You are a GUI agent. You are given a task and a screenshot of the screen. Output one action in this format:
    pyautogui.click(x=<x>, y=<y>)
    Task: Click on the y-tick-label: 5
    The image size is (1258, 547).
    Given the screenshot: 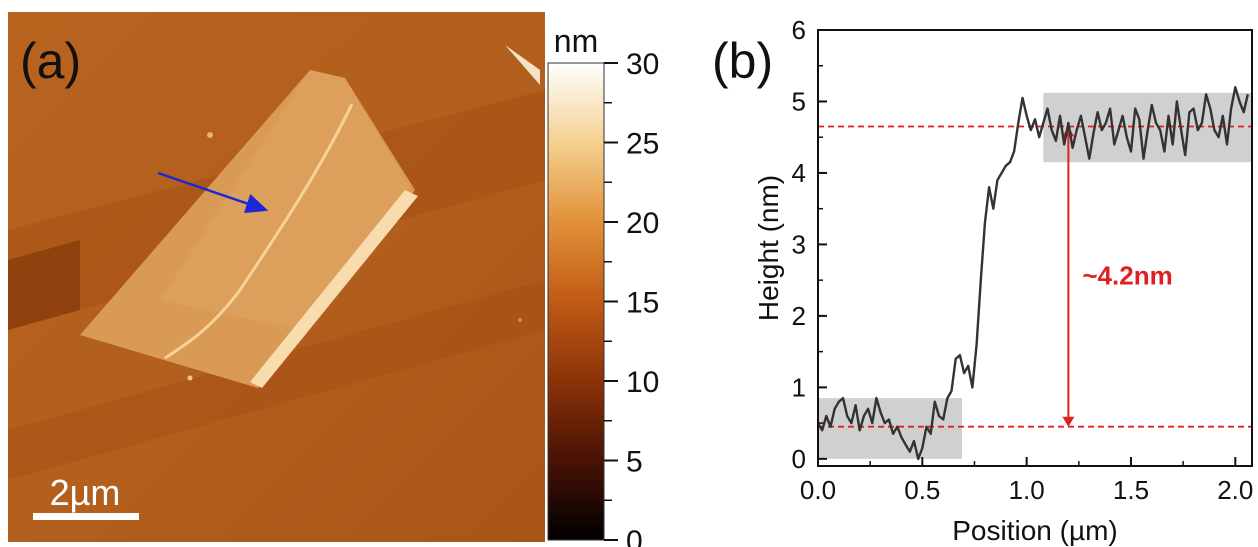 What is the action you would take?
    pyautogui.click(x=799, y=101)
    